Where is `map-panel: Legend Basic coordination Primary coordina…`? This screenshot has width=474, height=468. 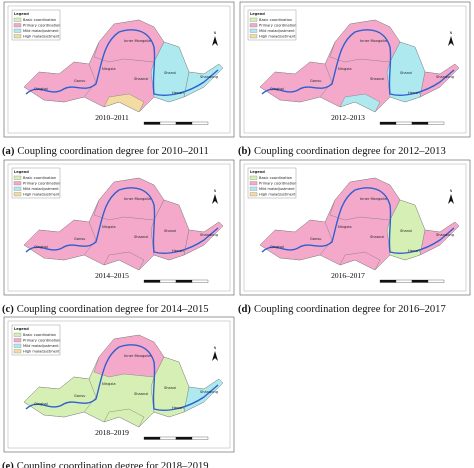
map-panel: Legend Basic coordination Primary coordina… is located at coordinates (119, 69).